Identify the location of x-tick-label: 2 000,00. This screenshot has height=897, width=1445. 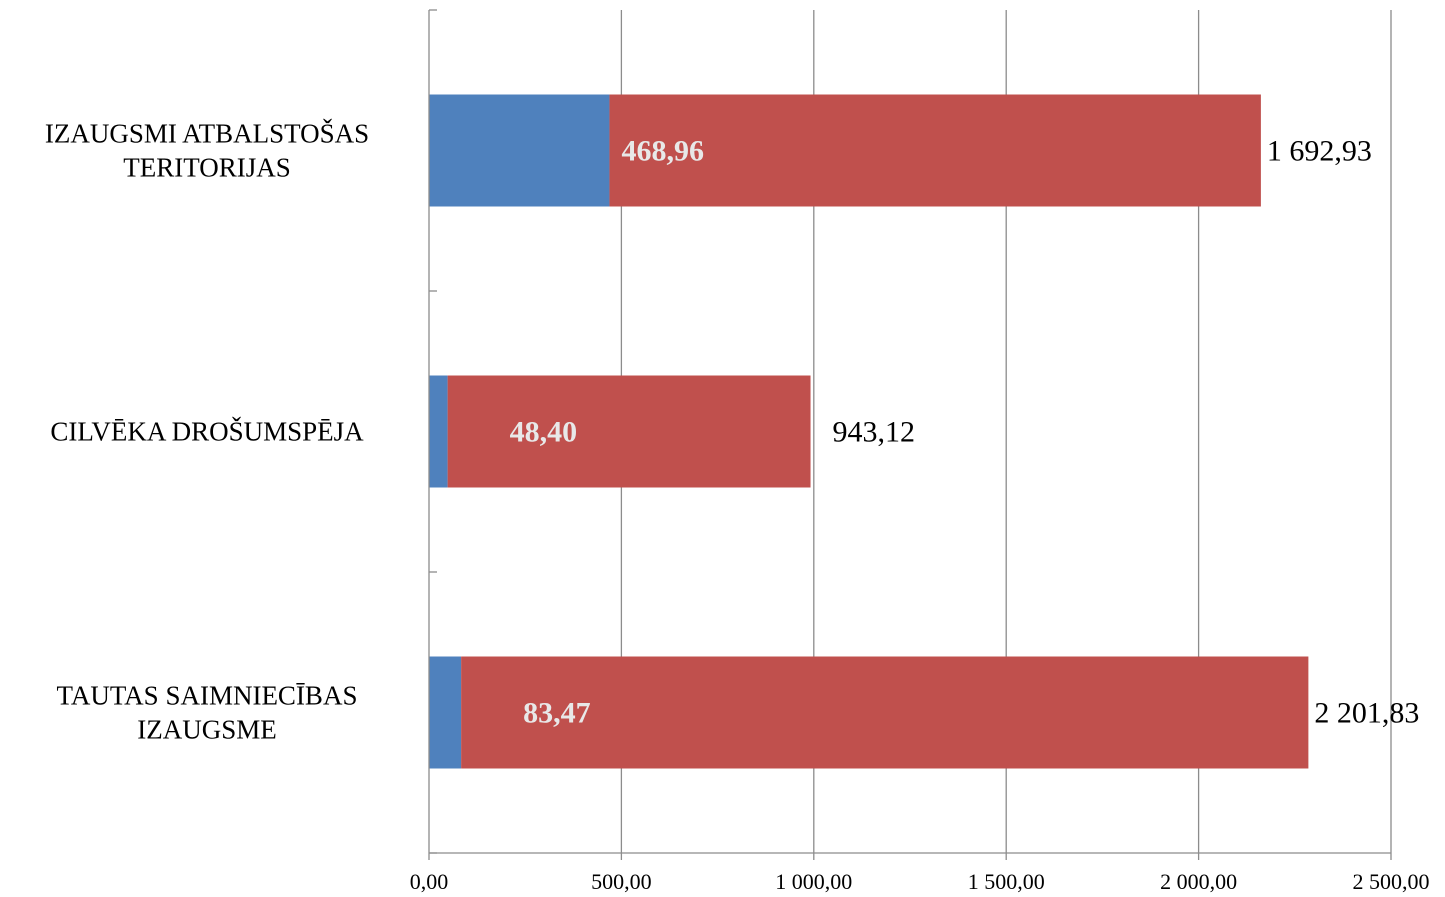
(1198, 881).